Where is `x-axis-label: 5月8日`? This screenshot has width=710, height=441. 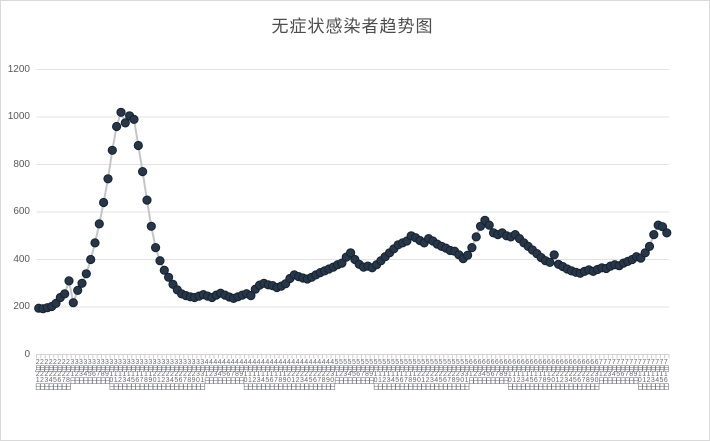 x-axis-label: 5月8日 is located at coordinates (367, 371).